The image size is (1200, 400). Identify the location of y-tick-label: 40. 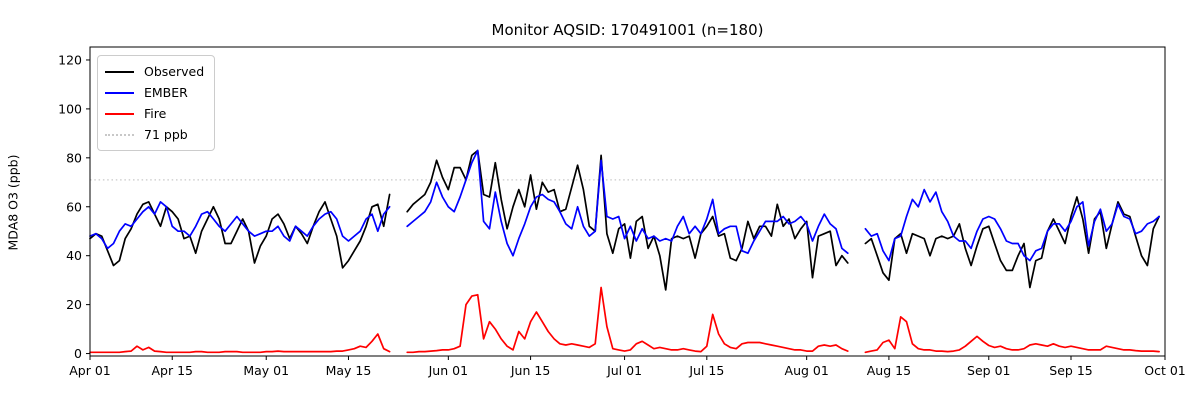
(74, 255).